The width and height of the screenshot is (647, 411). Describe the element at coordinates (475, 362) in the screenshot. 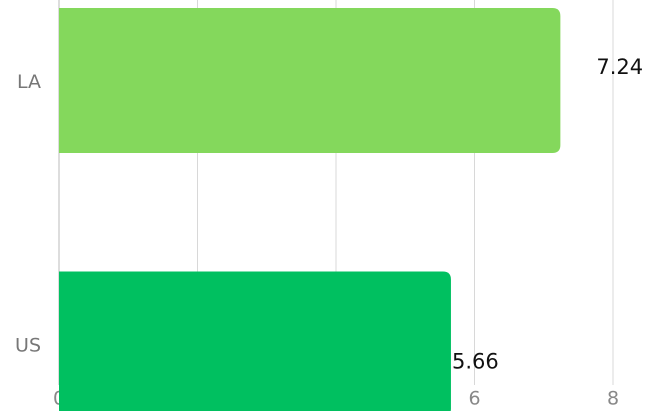

I see `value-label: 5.66` at that location.